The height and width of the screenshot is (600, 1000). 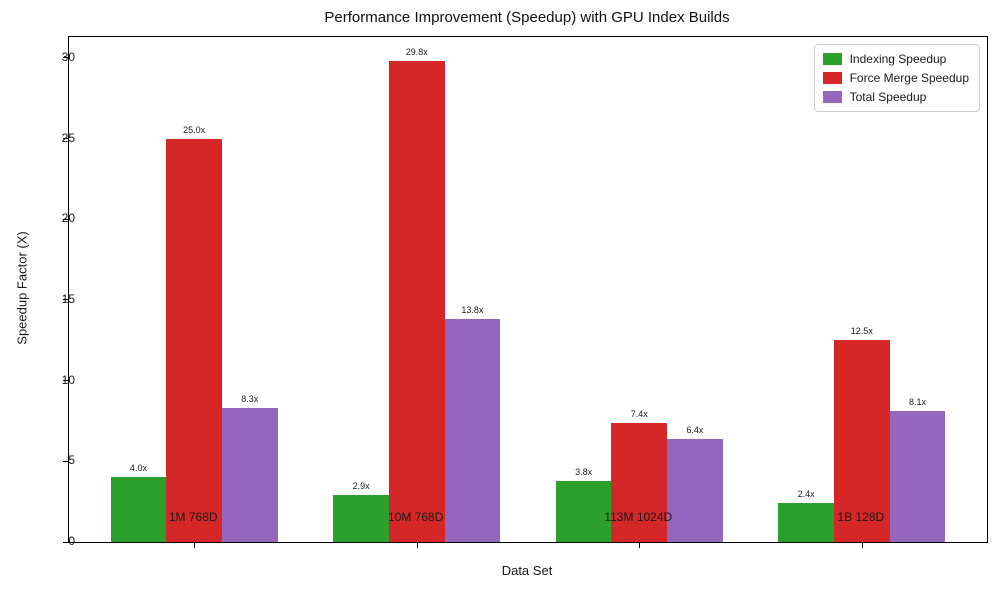 What do you see at coordinates (416, 52) in the screenshot?
I see `bar-value-label: 29.8x` at bounding box center [416, 52].